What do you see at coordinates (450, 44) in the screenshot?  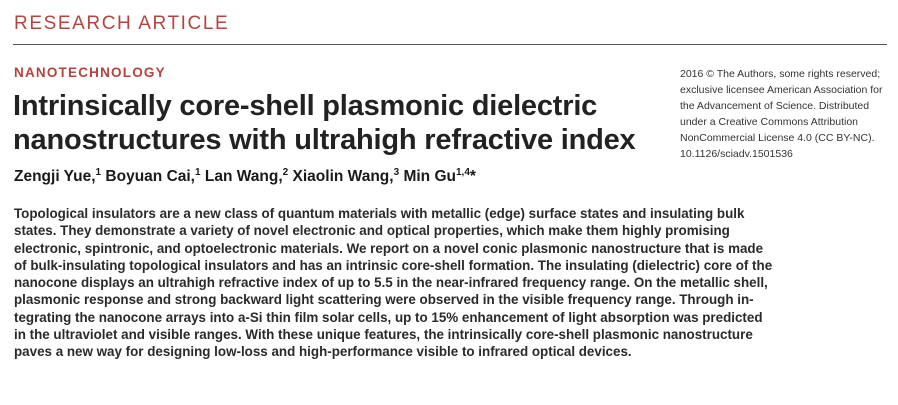 I see `header-divider` at bounding box center [450, 44].